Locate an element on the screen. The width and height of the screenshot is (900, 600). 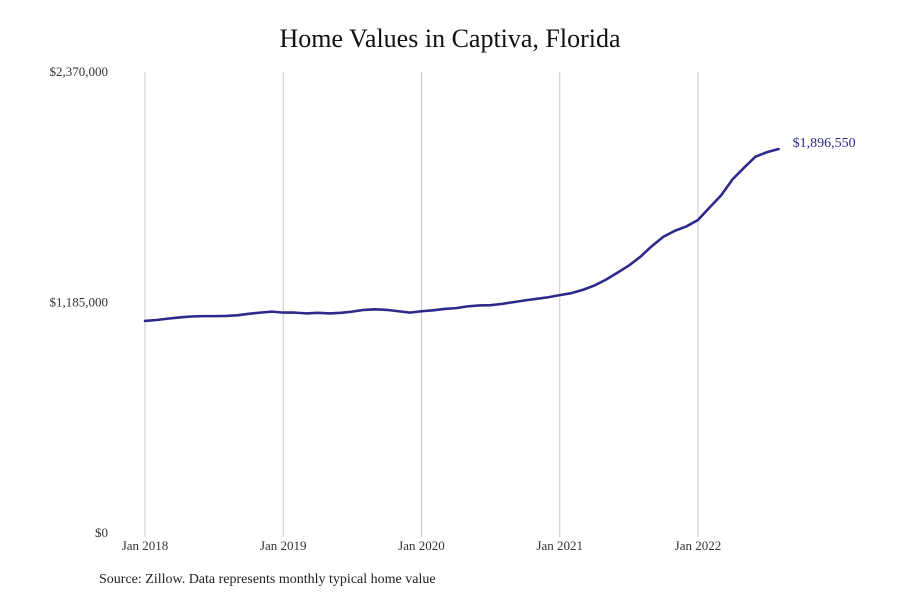
x-tick-label: Jan 2018 is located at coordinates (145, 545).